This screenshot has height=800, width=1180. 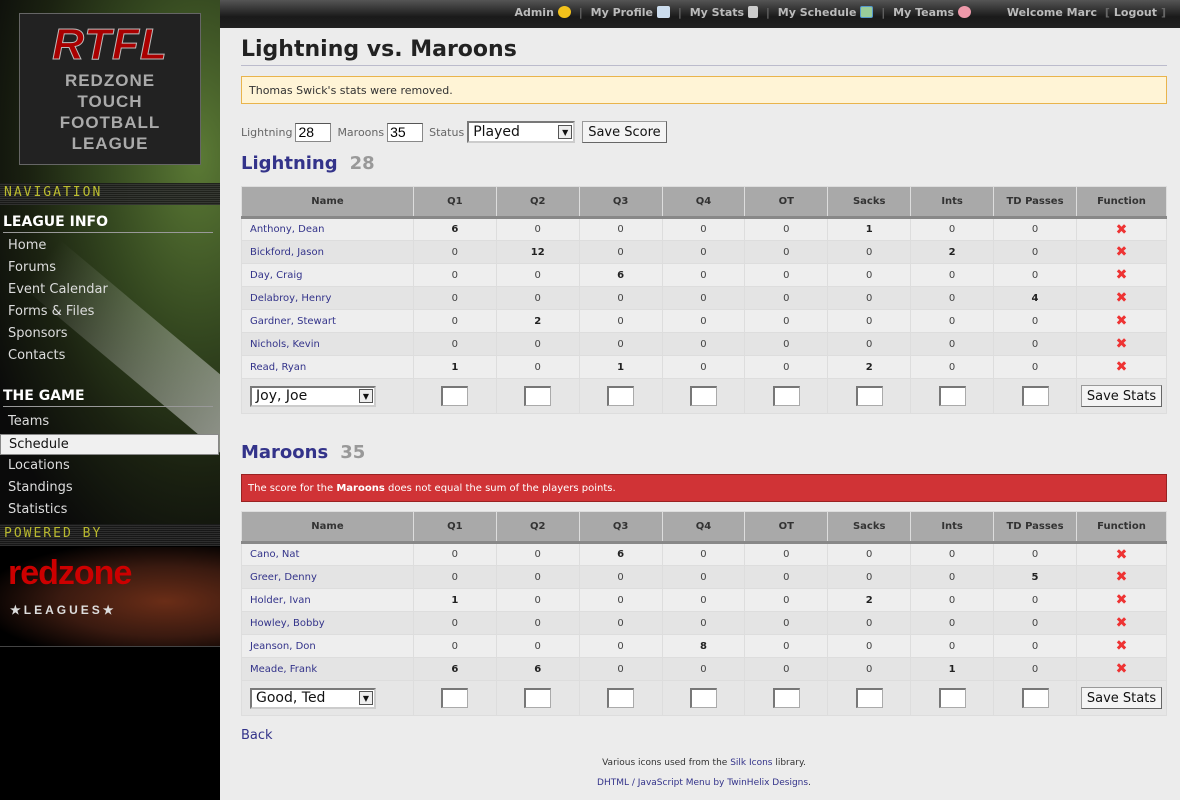 What do you see at coordinates (1135, 12) in the screenshot?
I see `logout-link: Logout` at bounding box center [1135, 12].